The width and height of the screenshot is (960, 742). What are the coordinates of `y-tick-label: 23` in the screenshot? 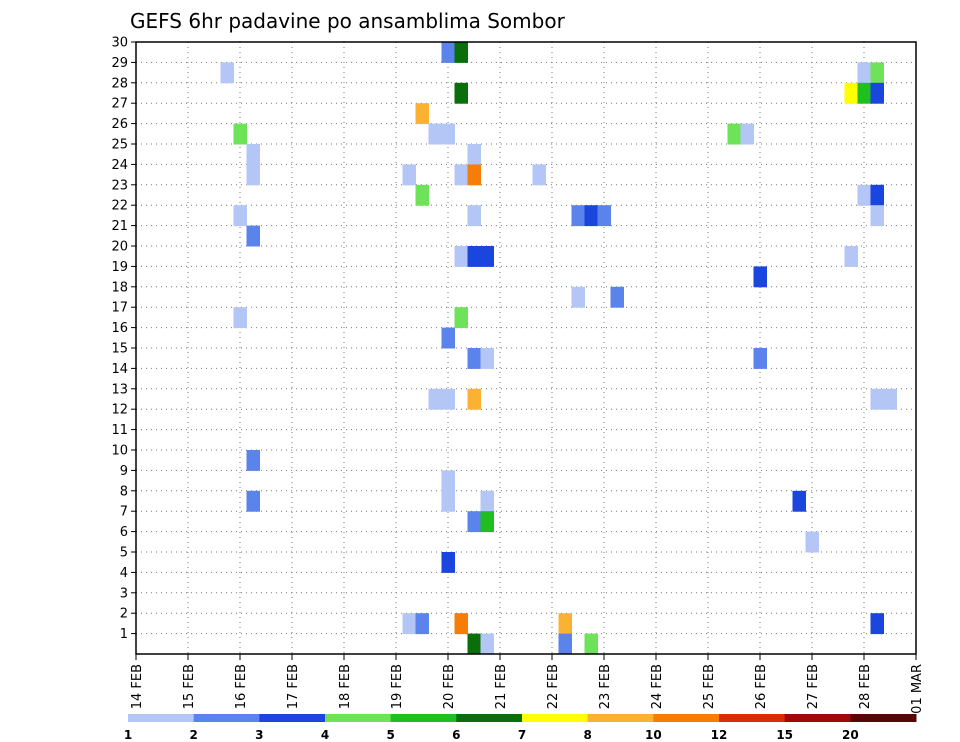 It's located at (119, 185).